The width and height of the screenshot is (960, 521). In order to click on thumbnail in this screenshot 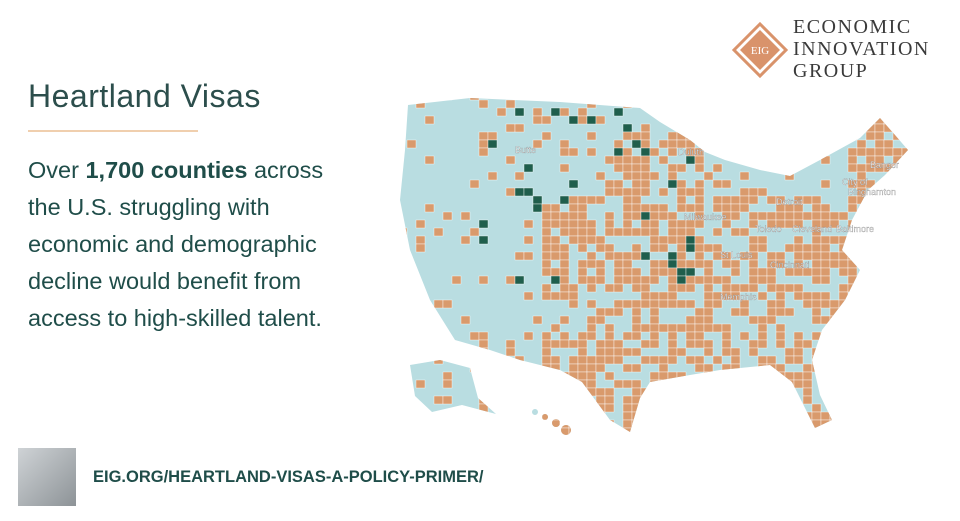, I will do `click(47, 477)`.